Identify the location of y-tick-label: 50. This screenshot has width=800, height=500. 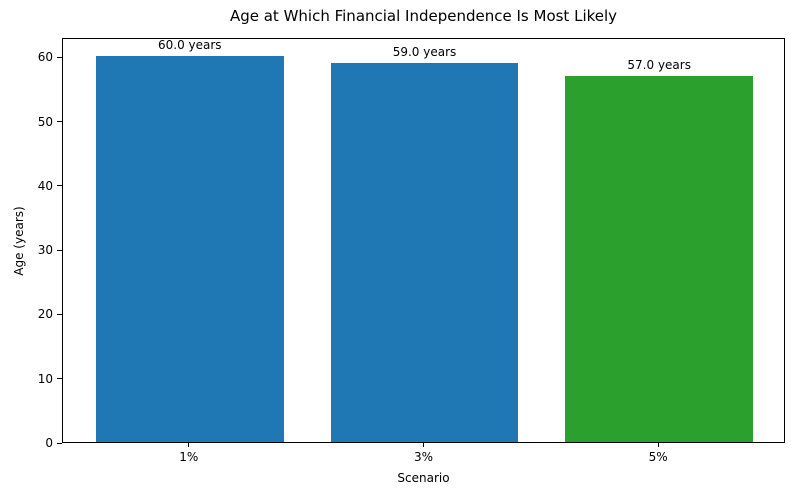
(45, 121).